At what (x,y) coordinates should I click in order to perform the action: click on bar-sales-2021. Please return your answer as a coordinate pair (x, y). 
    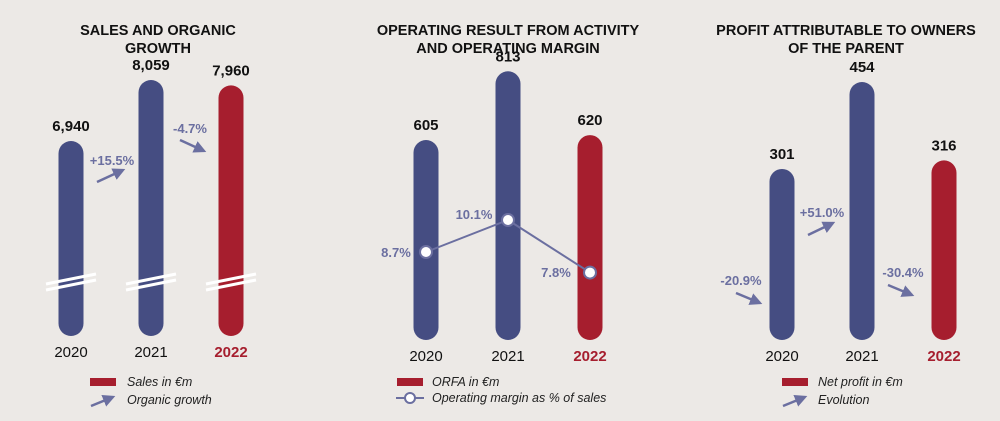
    Looking at the image, I should click on (151, 208).